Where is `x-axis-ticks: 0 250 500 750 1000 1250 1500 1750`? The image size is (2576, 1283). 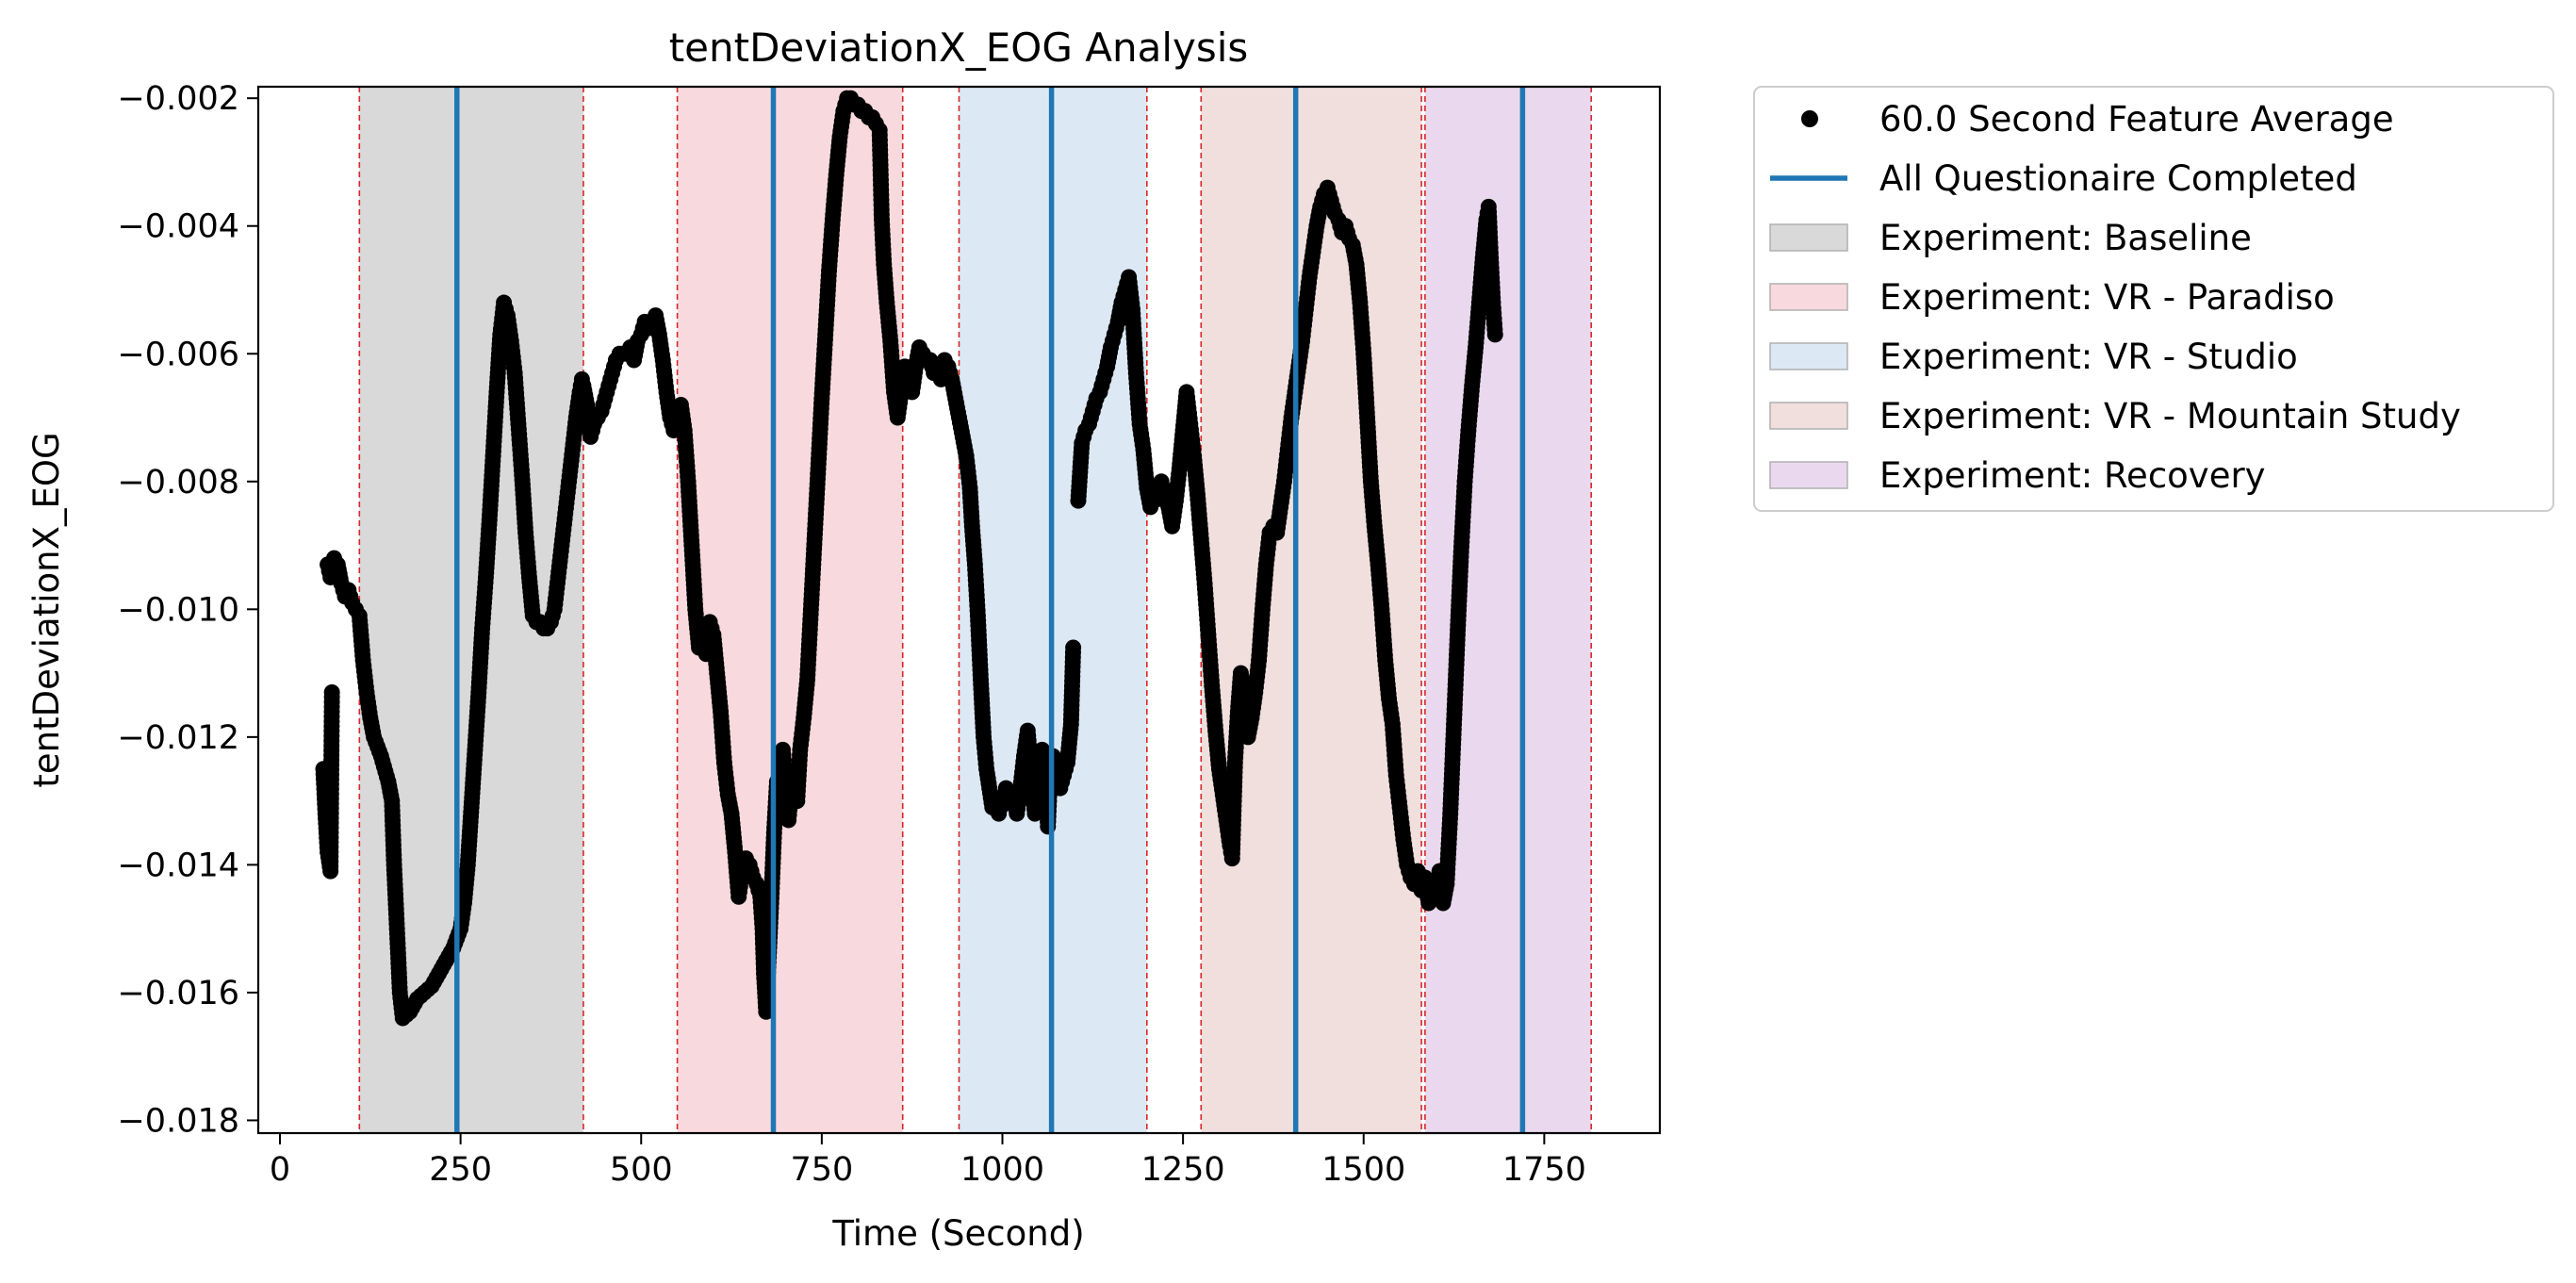
x-axis-ticks: 0 250 500 750 1000 1250 1500 1750 is located at coordinates (928, 1161).